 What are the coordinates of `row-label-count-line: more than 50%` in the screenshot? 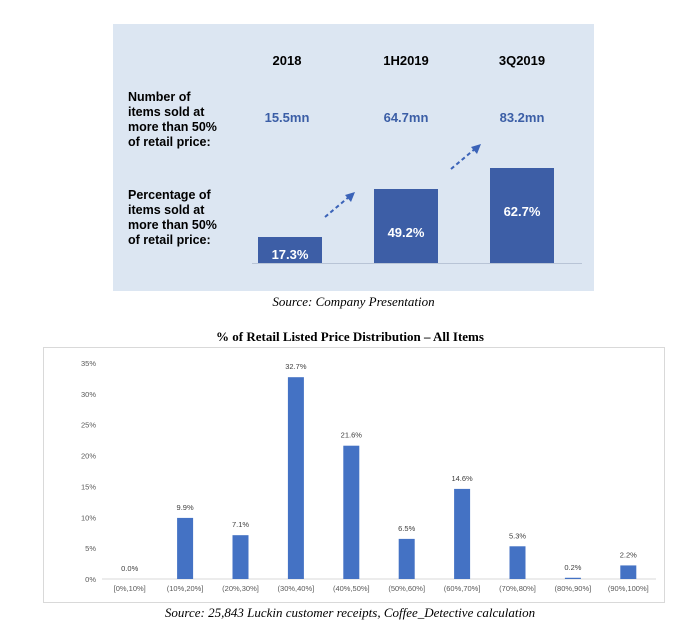 It's located at (172, 127).